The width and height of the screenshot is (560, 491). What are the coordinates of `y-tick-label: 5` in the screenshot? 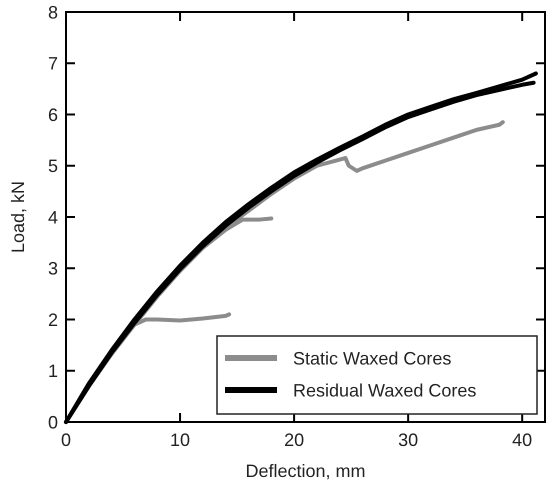 It's located at (53, 166).